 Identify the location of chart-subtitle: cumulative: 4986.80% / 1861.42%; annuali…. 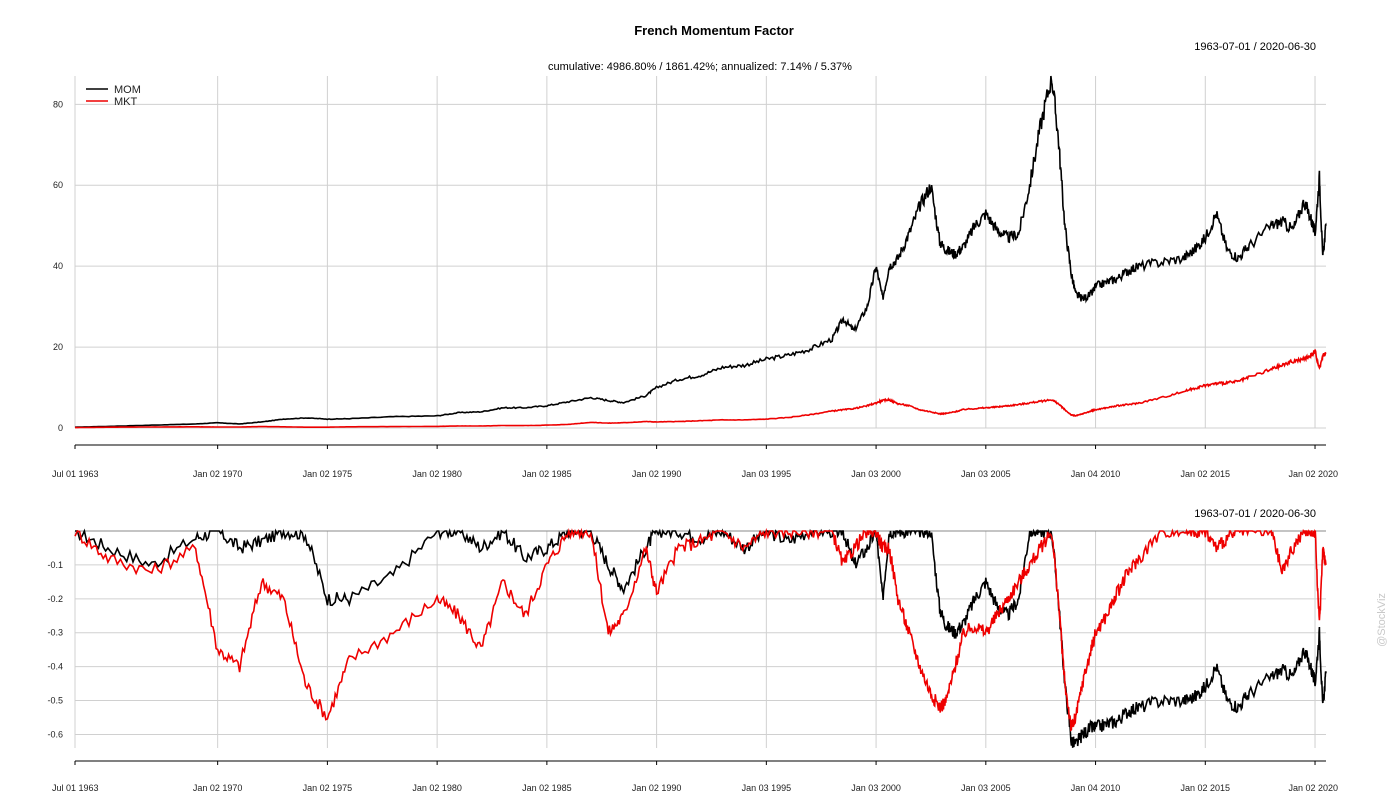
(700, 67).